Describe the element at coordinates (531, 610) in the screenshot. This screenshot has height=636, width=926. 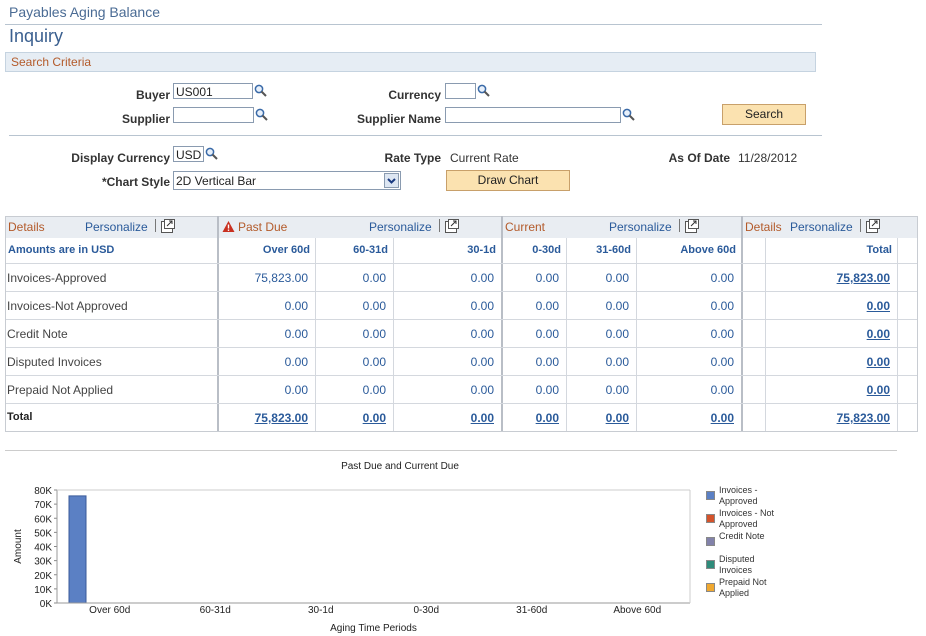
I see `x-tick-label: 31-60d` at that location.